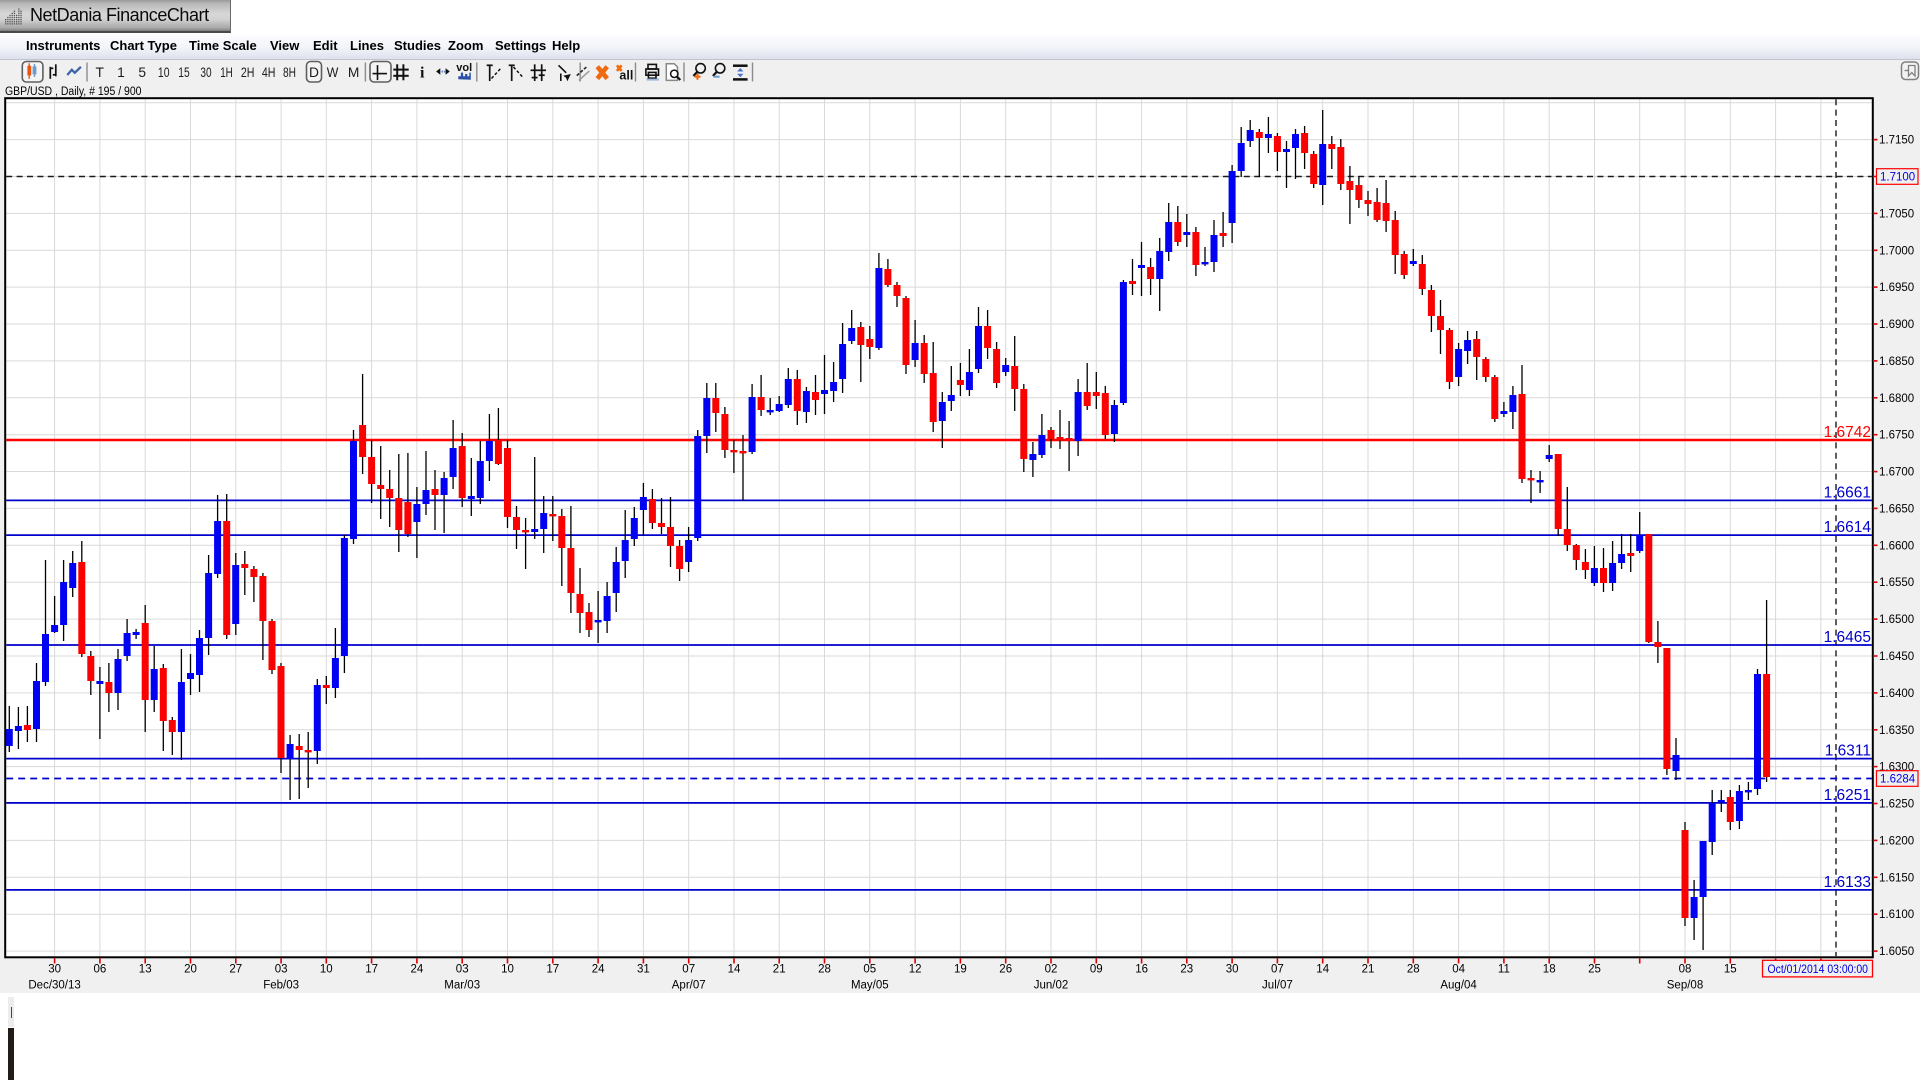  What do you see at coordinates (314, 72) in the screenshot?
I see `svg-text: D` at bounding box center [314, 72].